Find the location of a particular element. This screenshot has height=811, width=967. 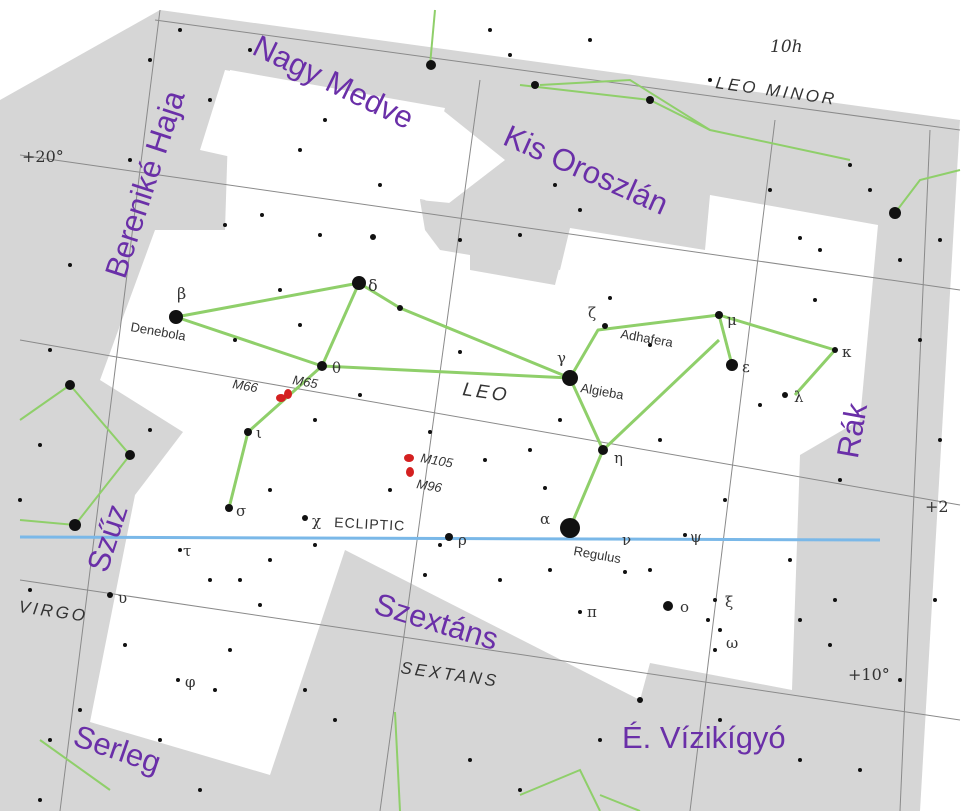

m105-galaxy is located at coordinates (409, 458).